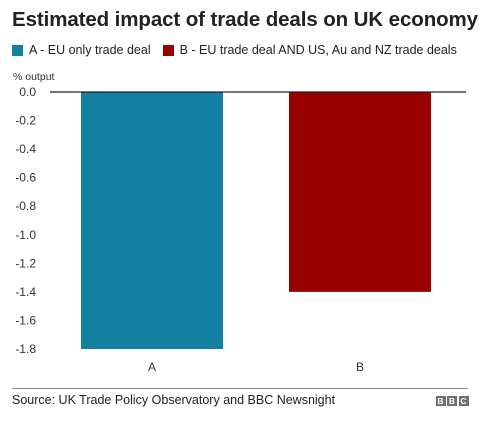  What do you see at coordinates (25, 235) in the screenshot?
I see `y-tick-label: -1.0` at bounding box center [25, 235].